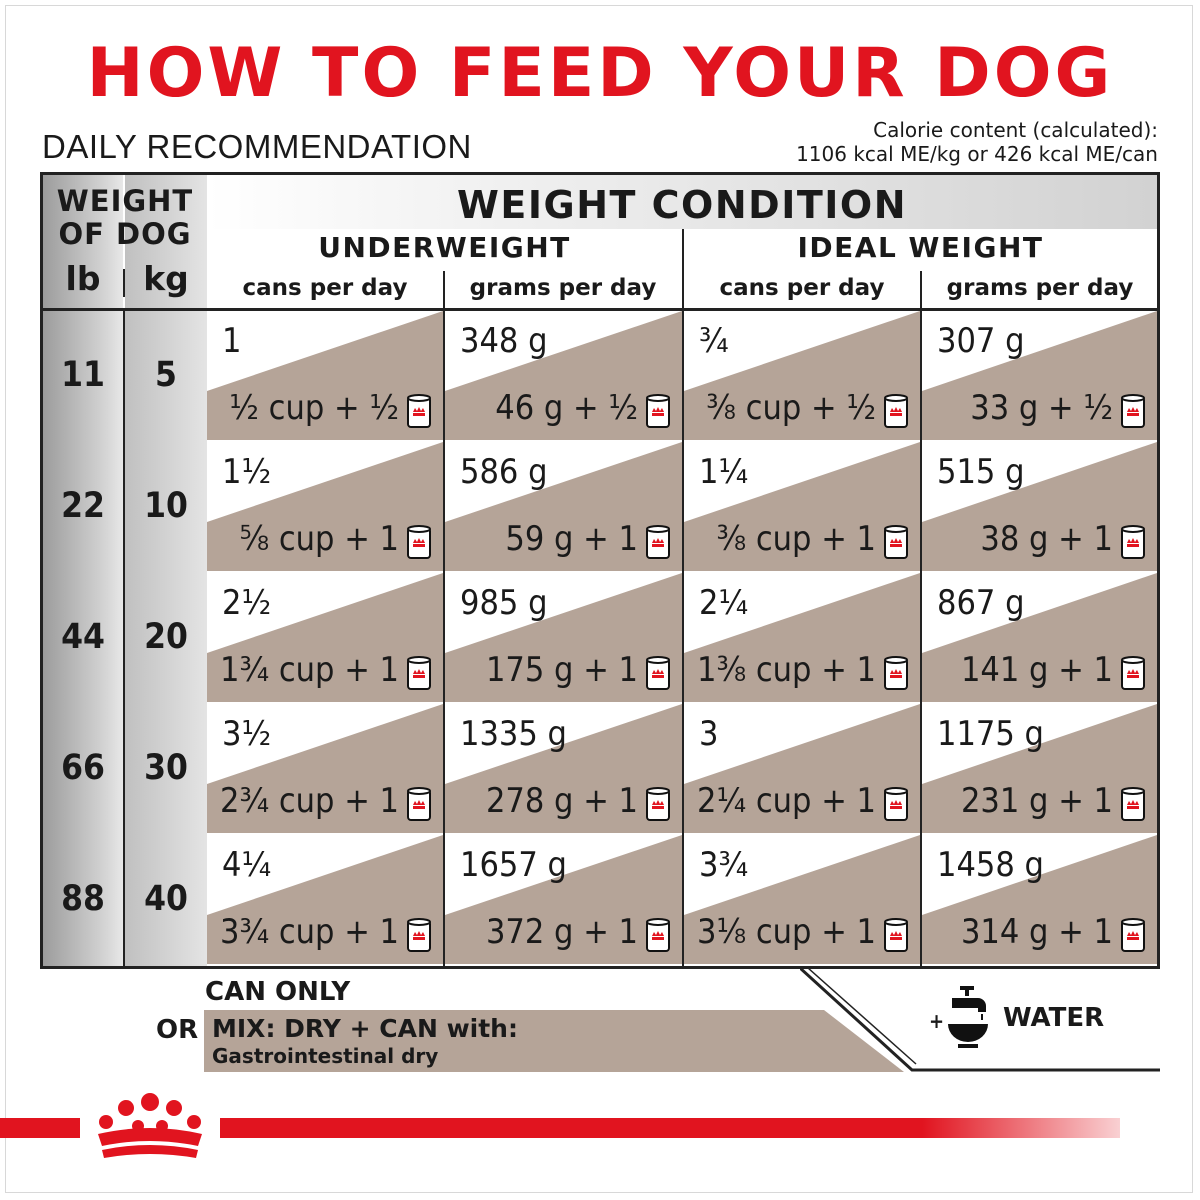 The height and width of the screenshot is (1200, 1200). Describe the element at coordinates (166, 570) in the screenshot. I see `weight-kg-column-bg` at that location.